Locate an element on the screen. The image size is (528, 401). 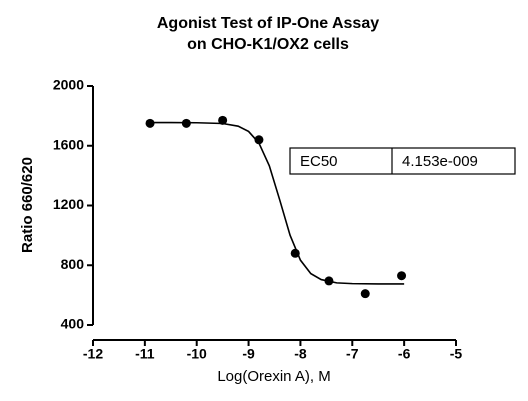
x-tick-label: -8 is located at coordinates (300, 354).